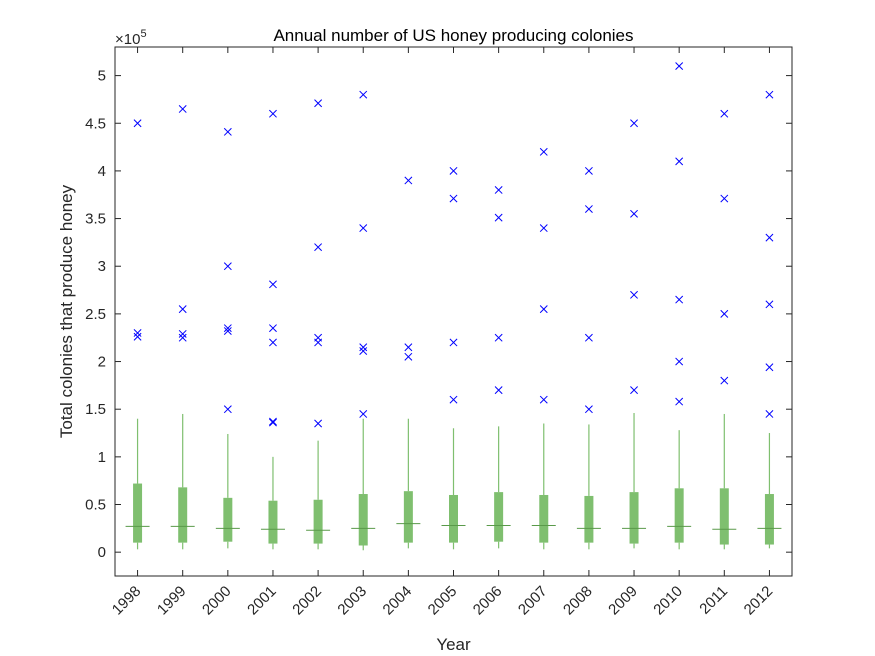 The height and width of the screenshot is (656, 875). I want to click on y-tick-label: 1, so click(102, 457).